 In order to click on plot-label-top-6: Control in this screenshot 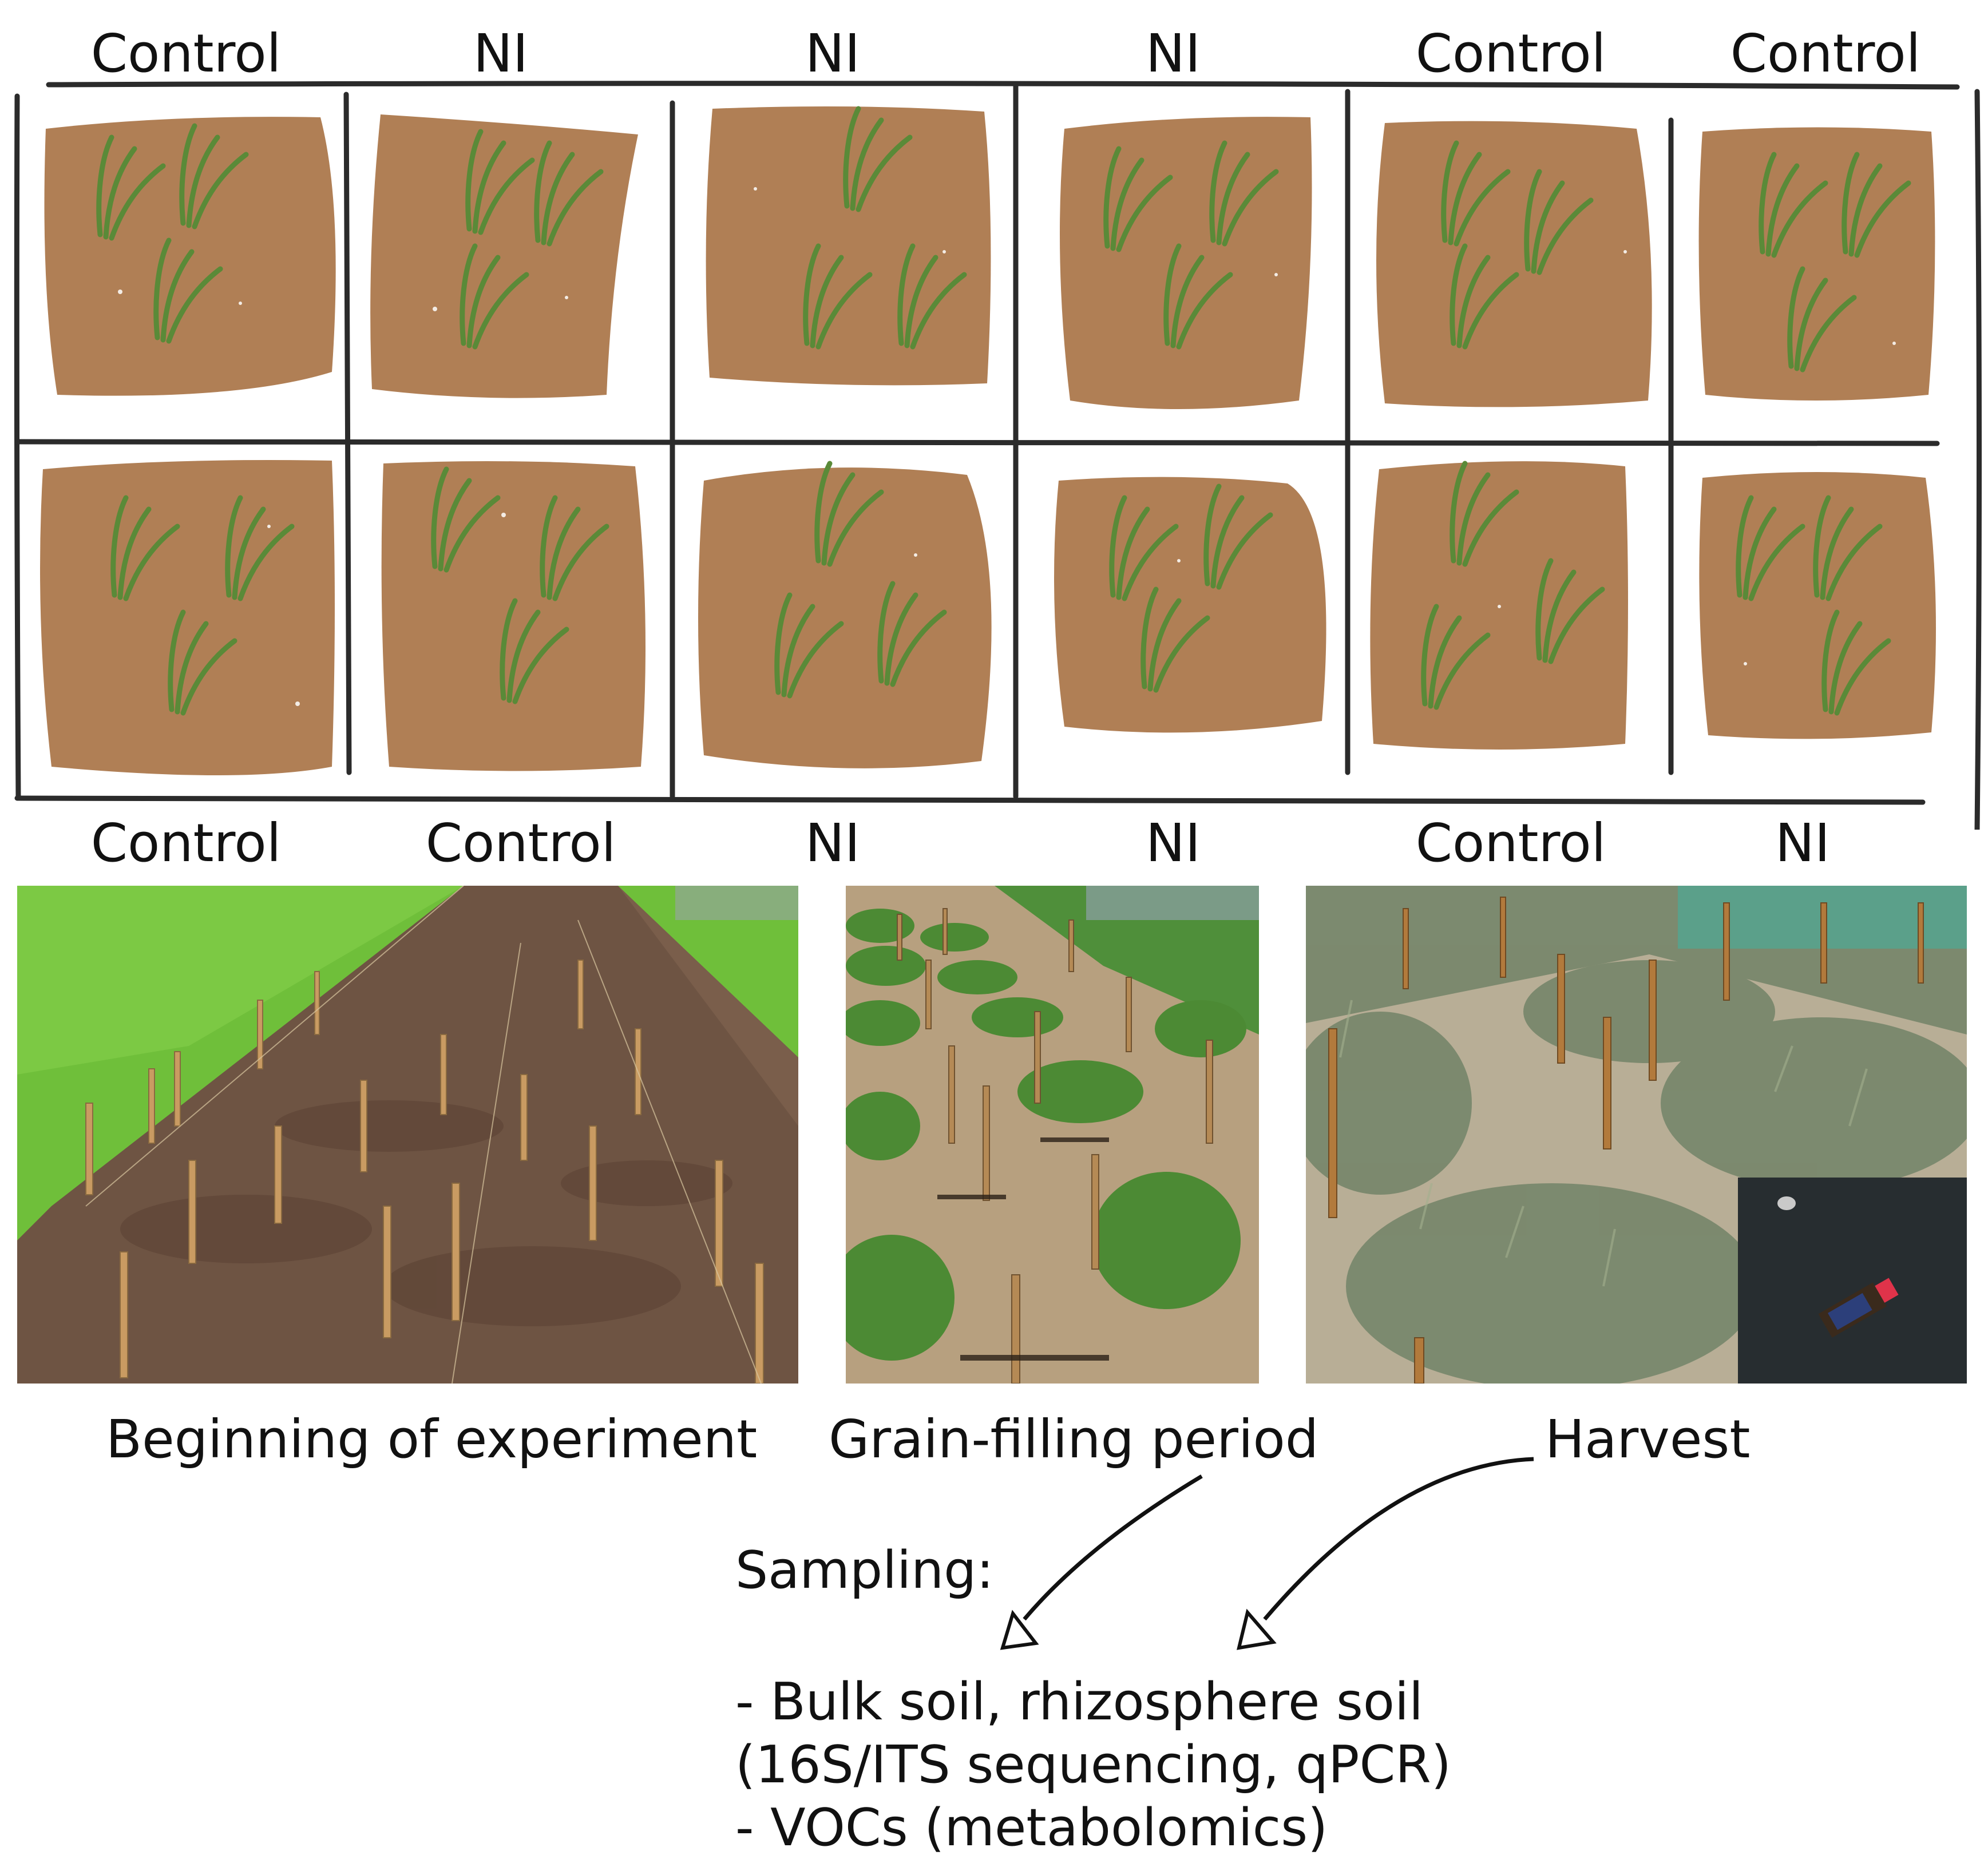, I will do `click(1825, 53)`.